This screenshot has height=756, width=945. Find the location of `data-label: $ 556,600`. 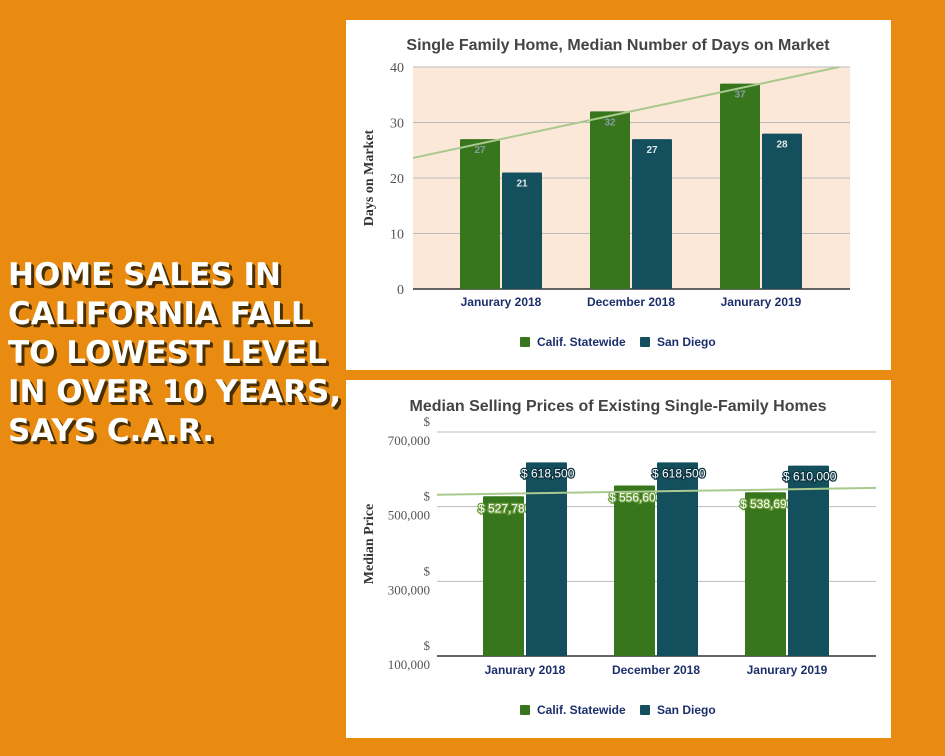

data-label: $ 556,600 is located at coordinates (636, 498).